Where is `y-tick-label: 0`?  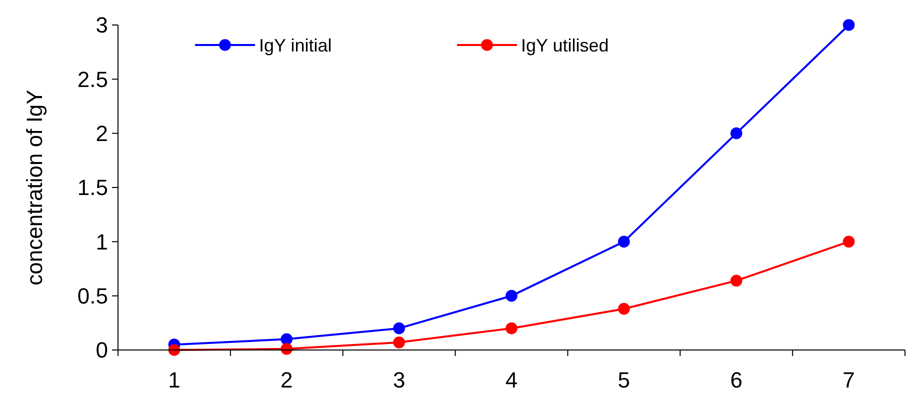 y-tick-label: 0 is located at coordinates (102, 350).